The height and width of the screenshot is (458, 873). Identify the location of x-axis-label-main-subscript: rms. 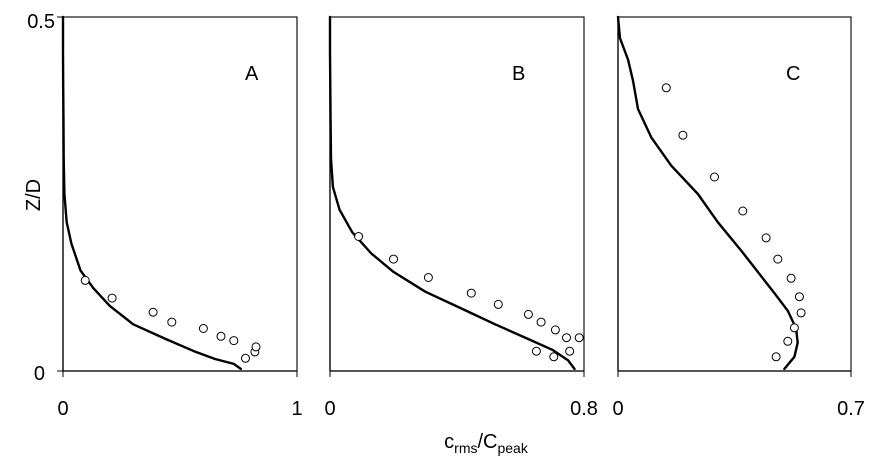
(465, 448).